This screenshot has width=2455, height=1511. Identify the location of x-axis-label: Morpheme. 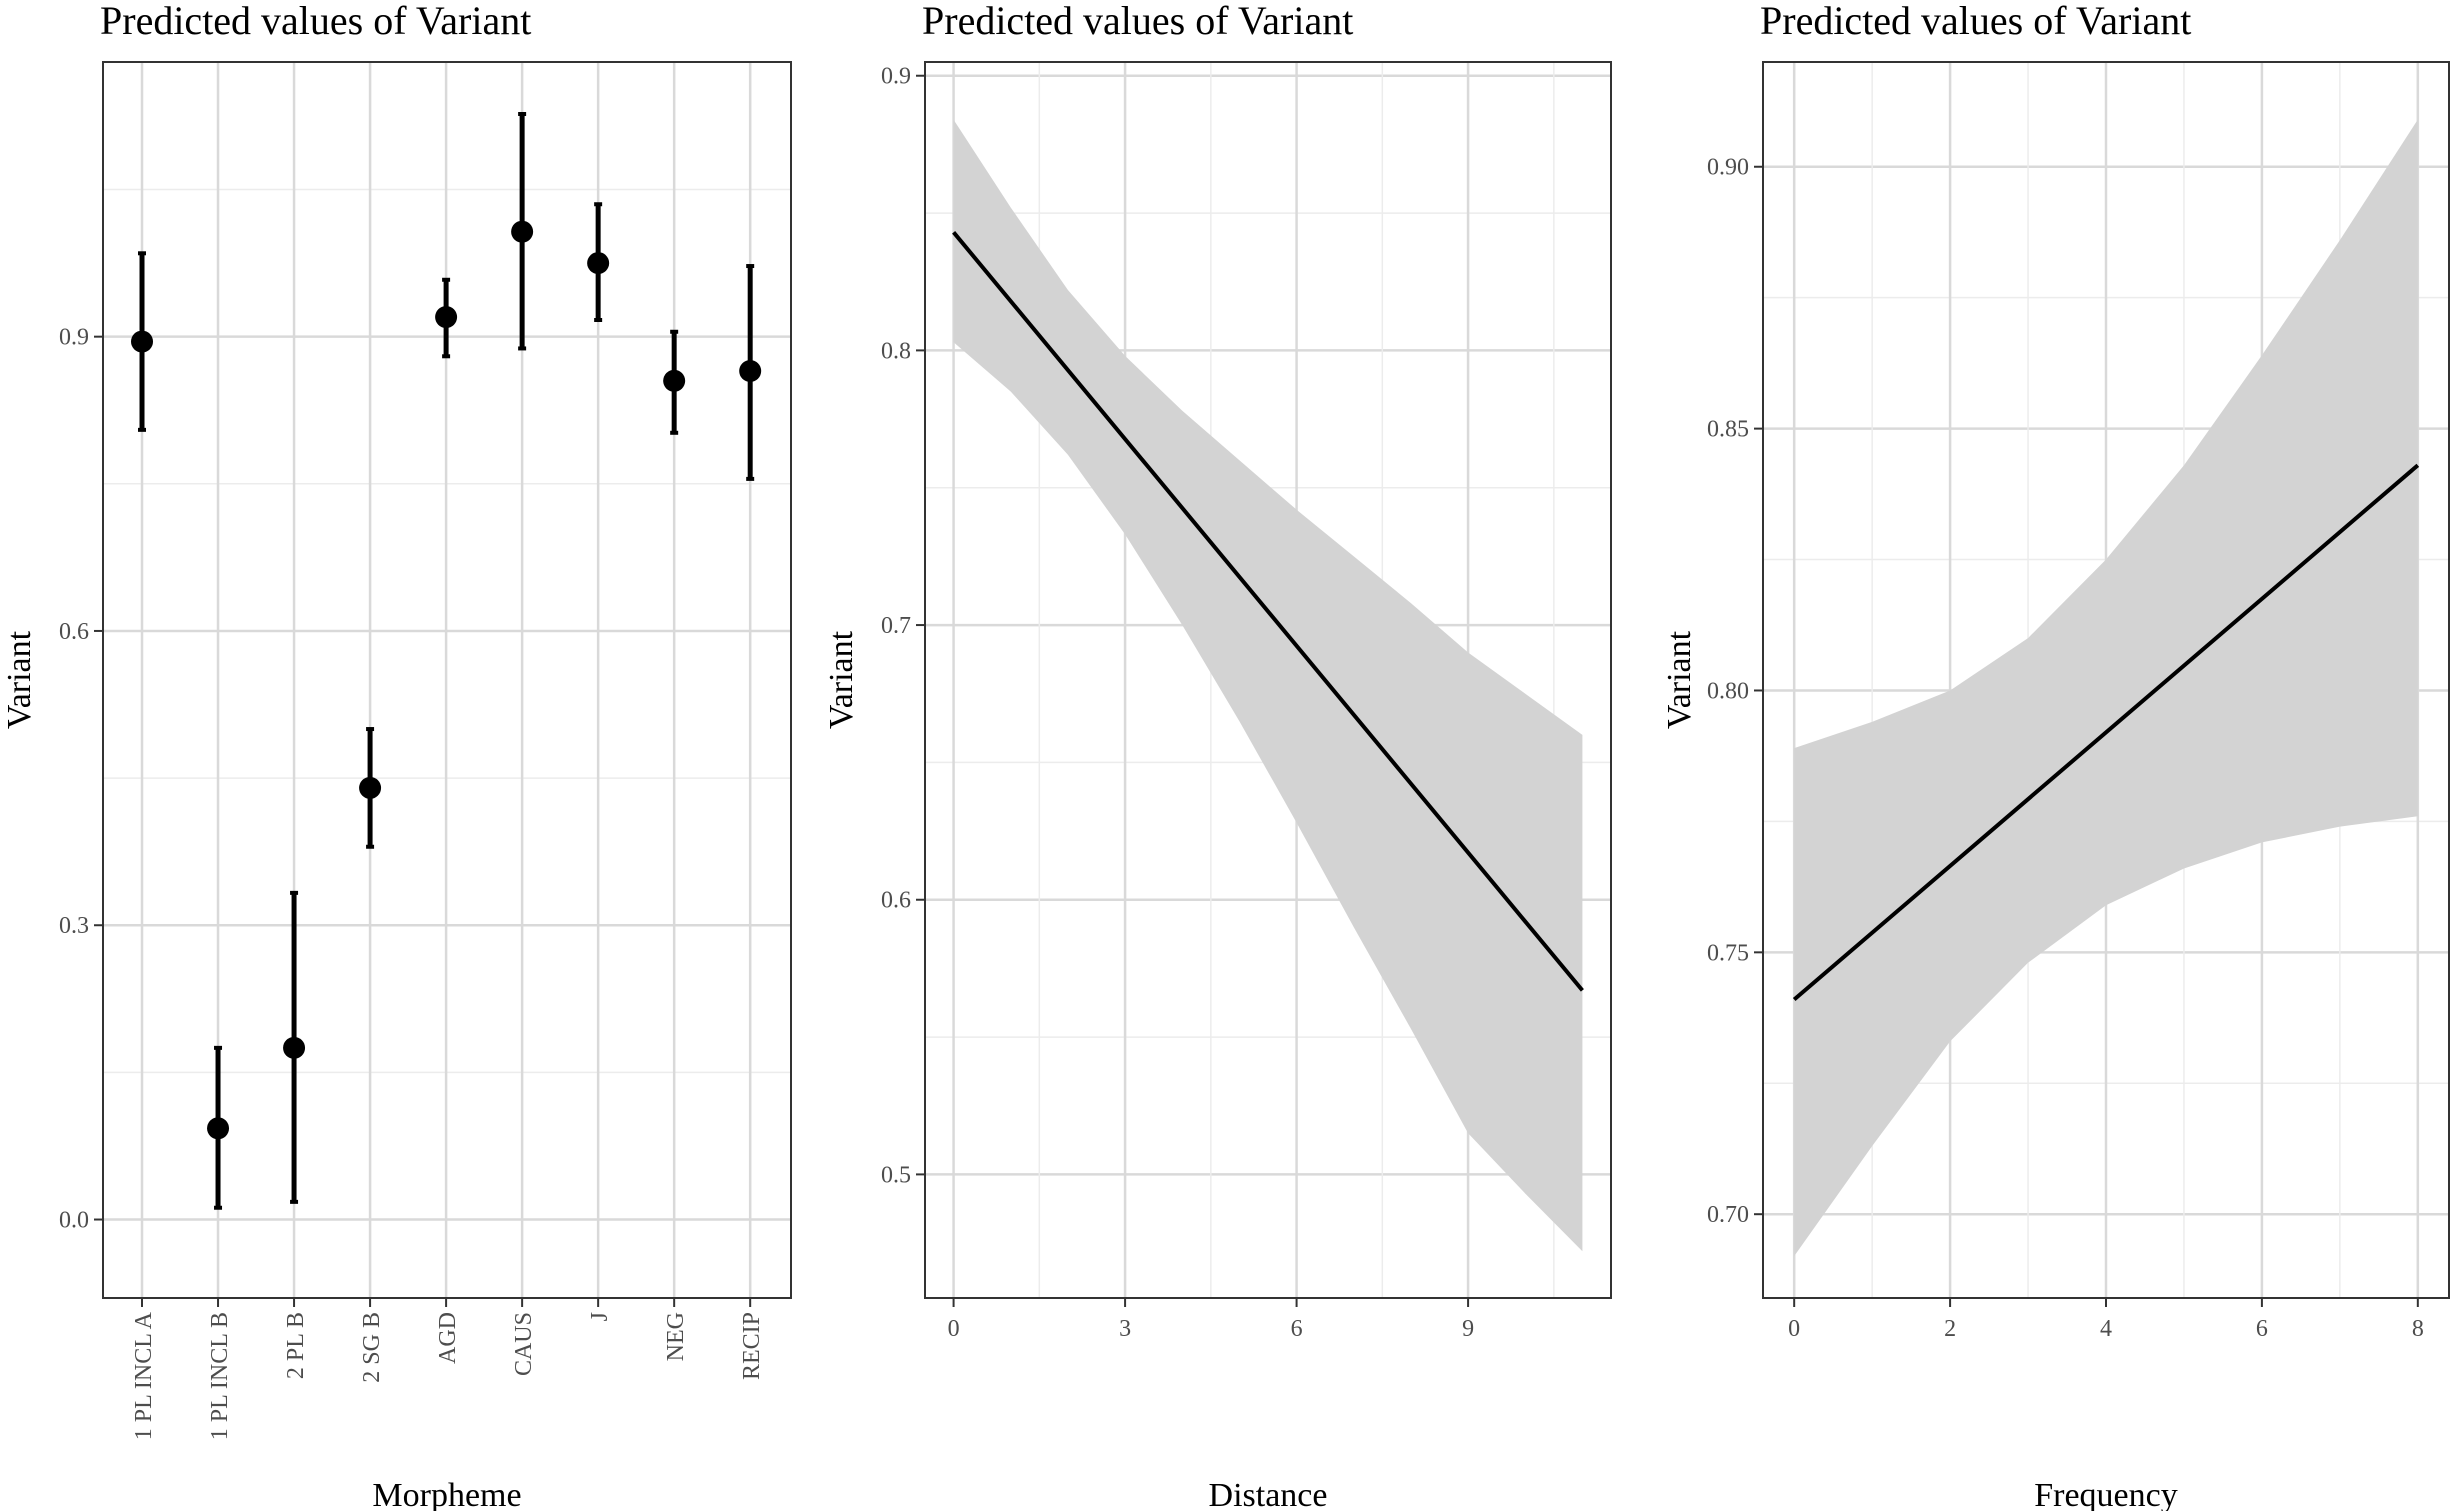
(446, 1494).